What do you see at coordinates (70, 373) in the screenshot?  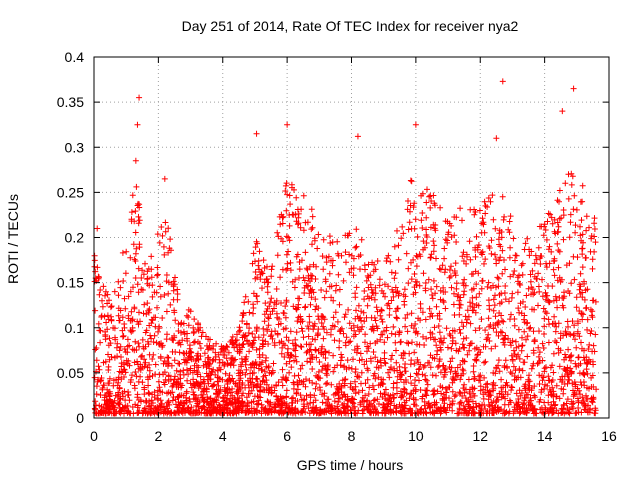 I see `y-tick-label: 0.05` at bounding box center [70, 373].